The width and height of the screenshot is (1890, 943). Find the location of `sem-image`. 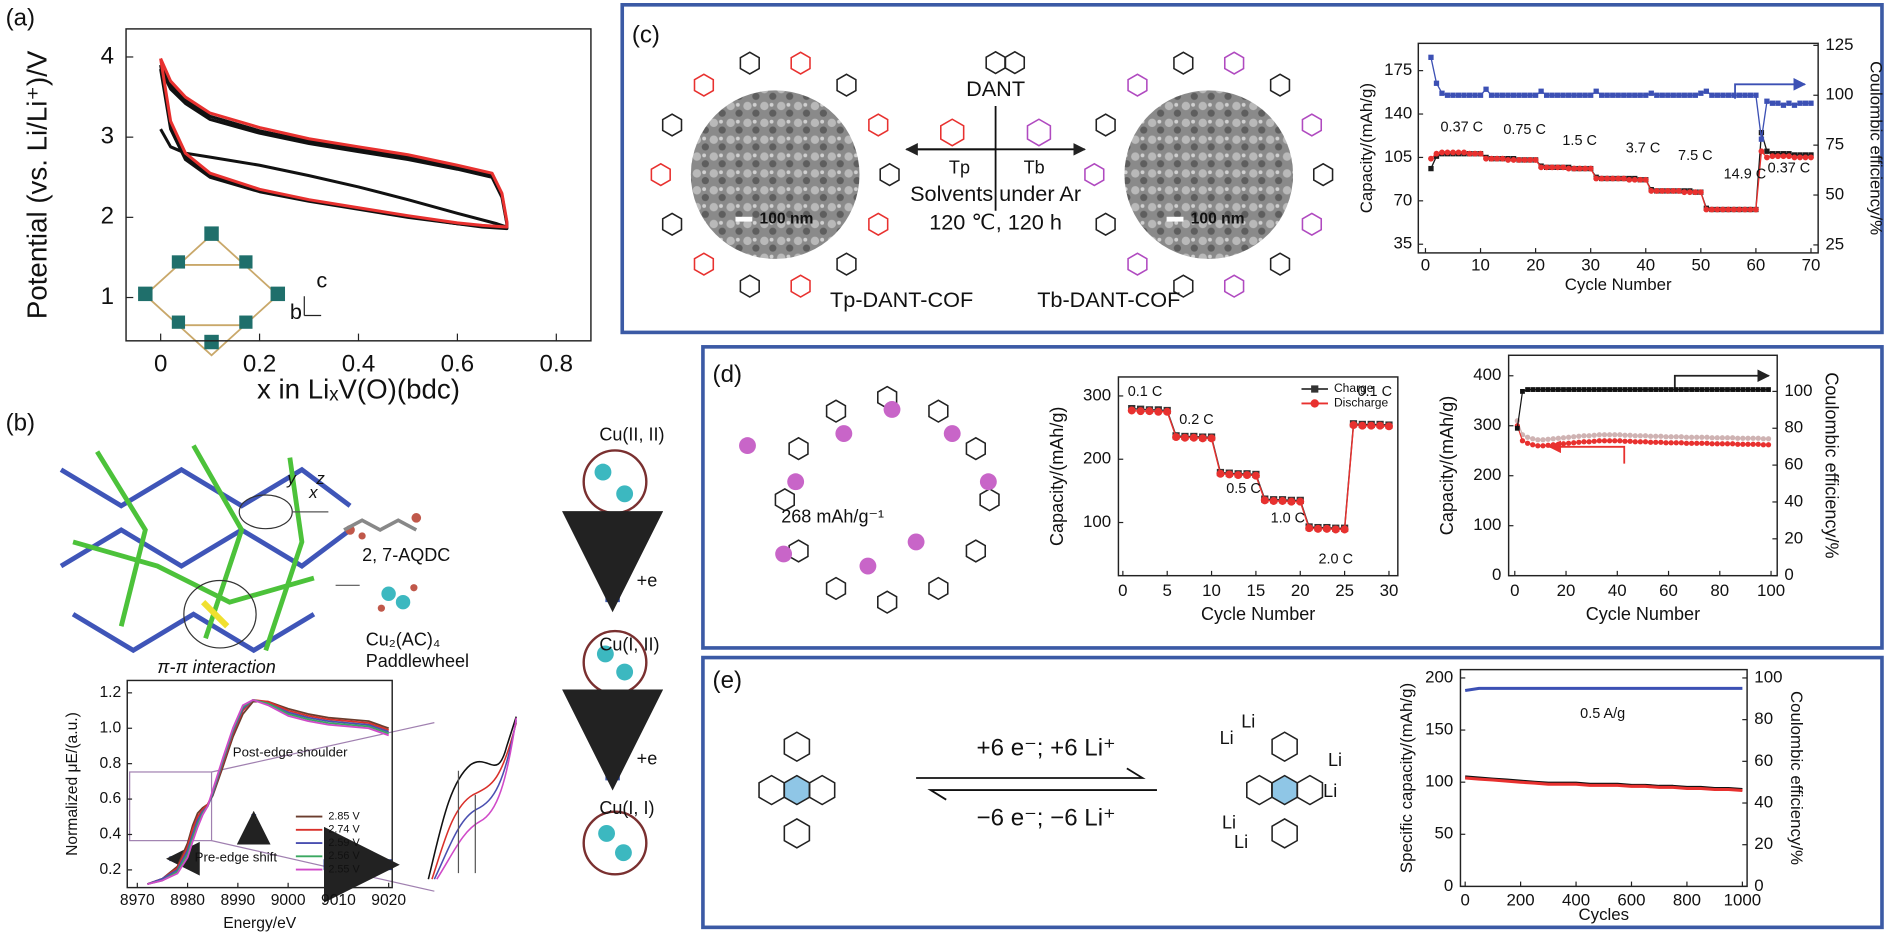

sem-image is located at coordinates (775, 174).